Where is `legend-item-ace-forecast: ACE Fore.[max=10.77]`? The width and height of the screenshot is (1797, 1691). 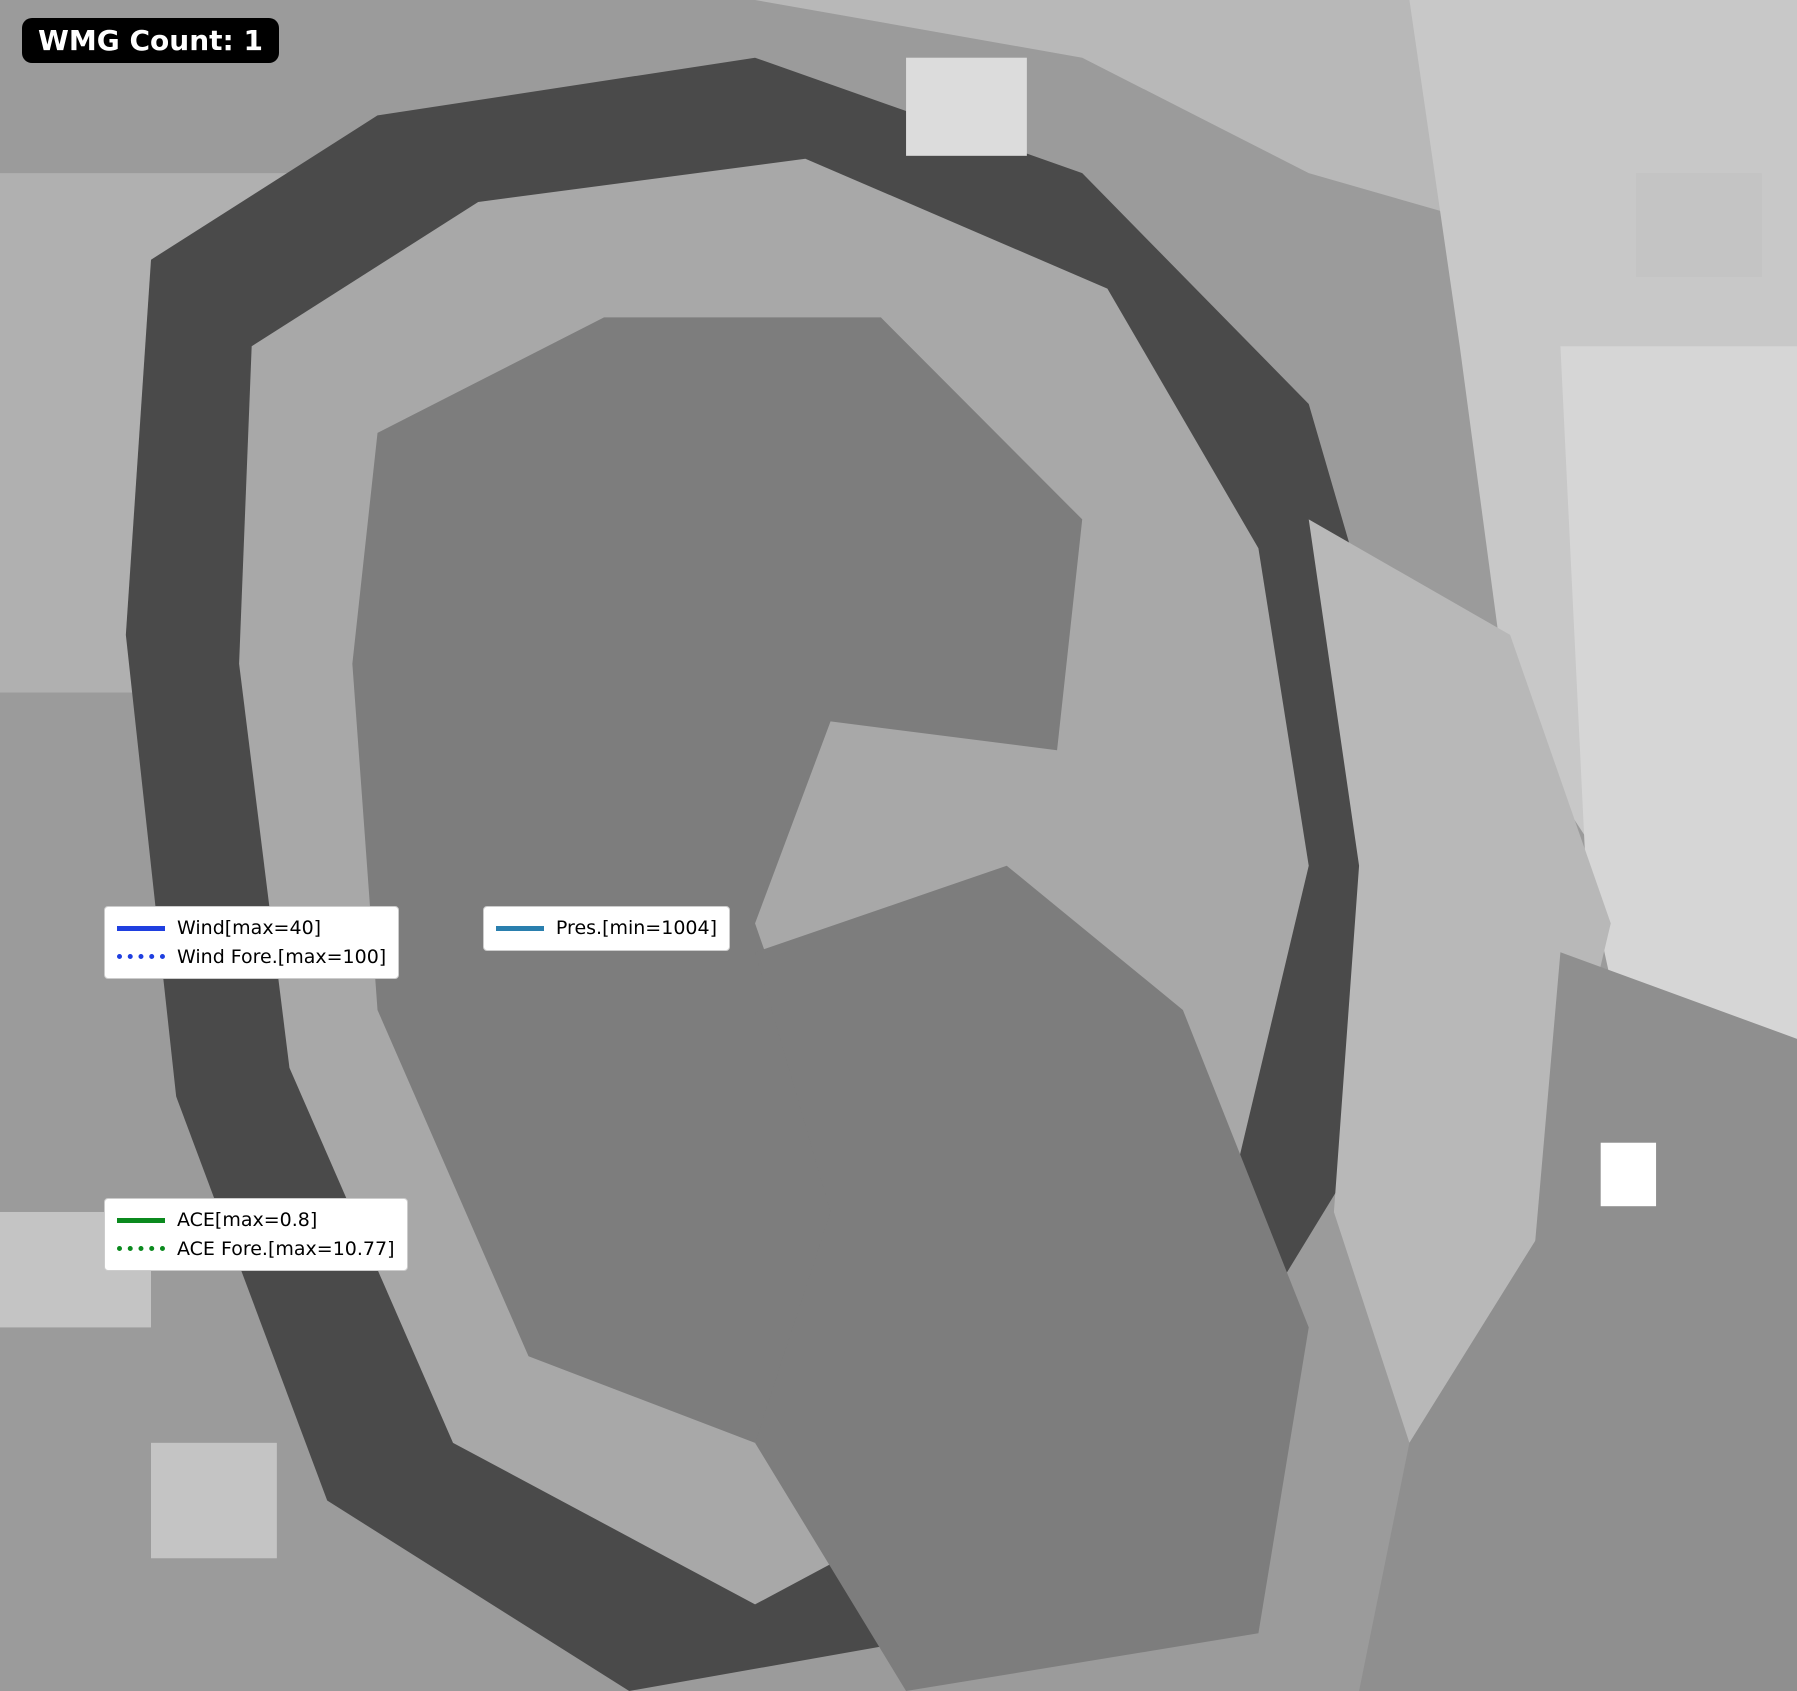
legend-item-ace-forecast: ACE Fore.[max=10.77] is located at coordinates (256, 1249).